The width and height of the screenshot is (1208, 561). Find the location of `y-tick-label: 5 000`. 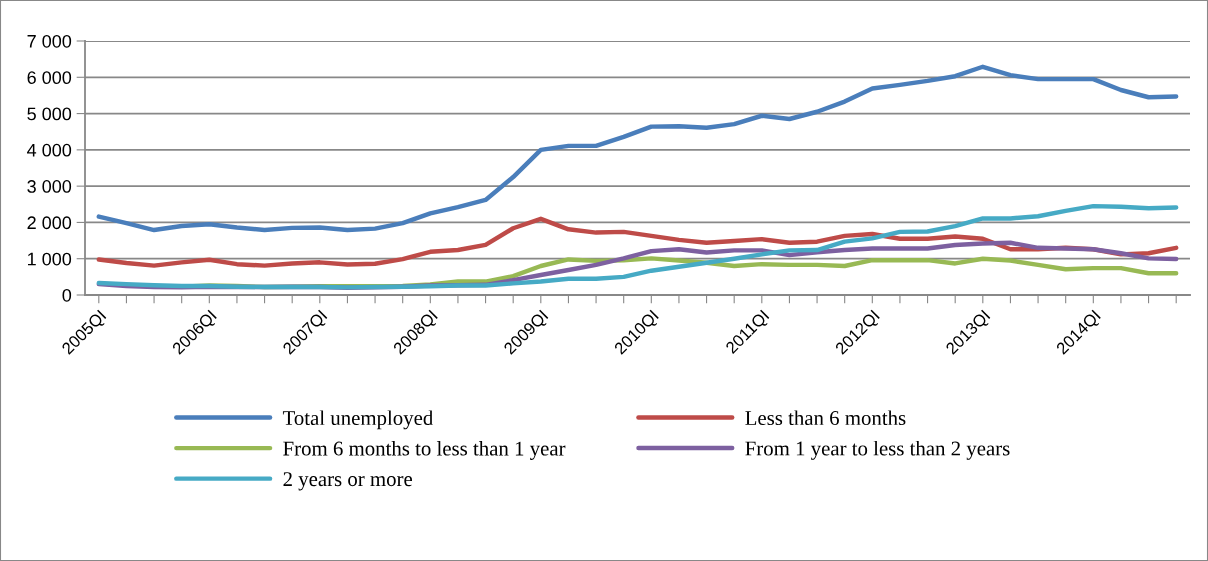

y-tick-label: 5 000 is located at coordinates (49, 114).